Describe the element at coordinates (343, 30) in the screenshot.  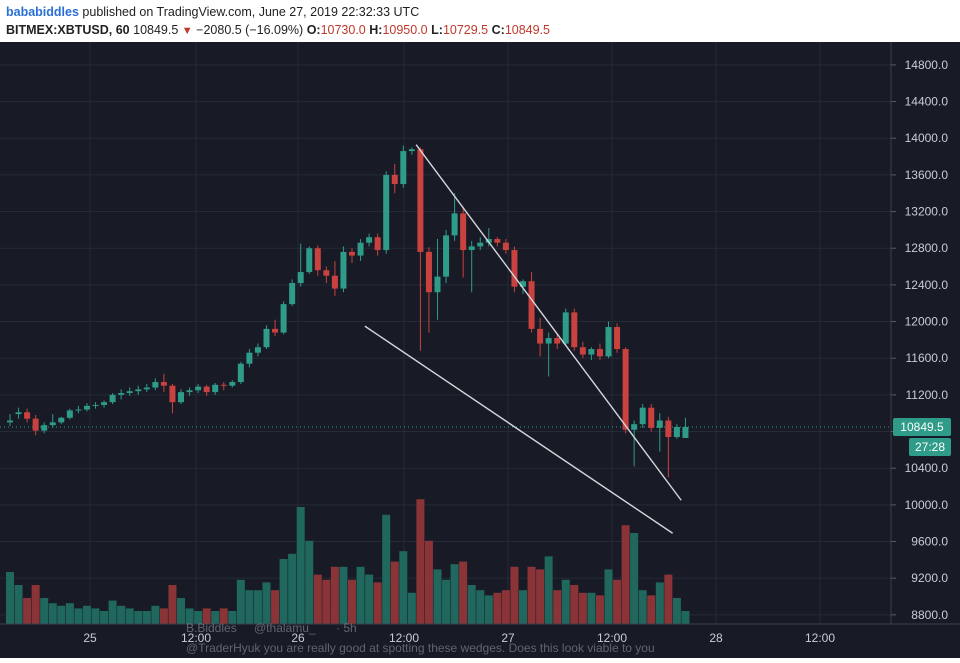
I see `open-value: 10730.0` at that location.